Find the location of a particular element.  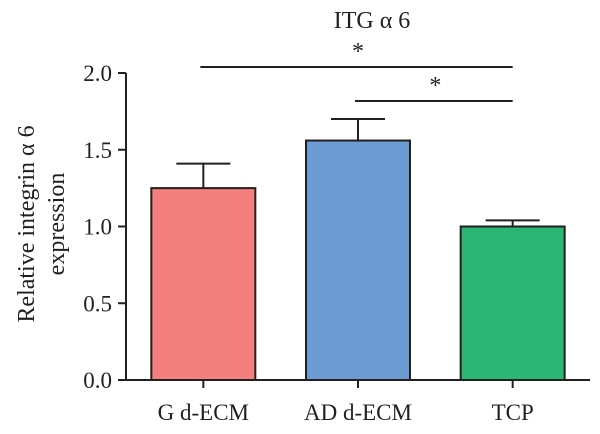

y-axis-label: Relative integrin α 6 expression is located at coordinates (42, 223).